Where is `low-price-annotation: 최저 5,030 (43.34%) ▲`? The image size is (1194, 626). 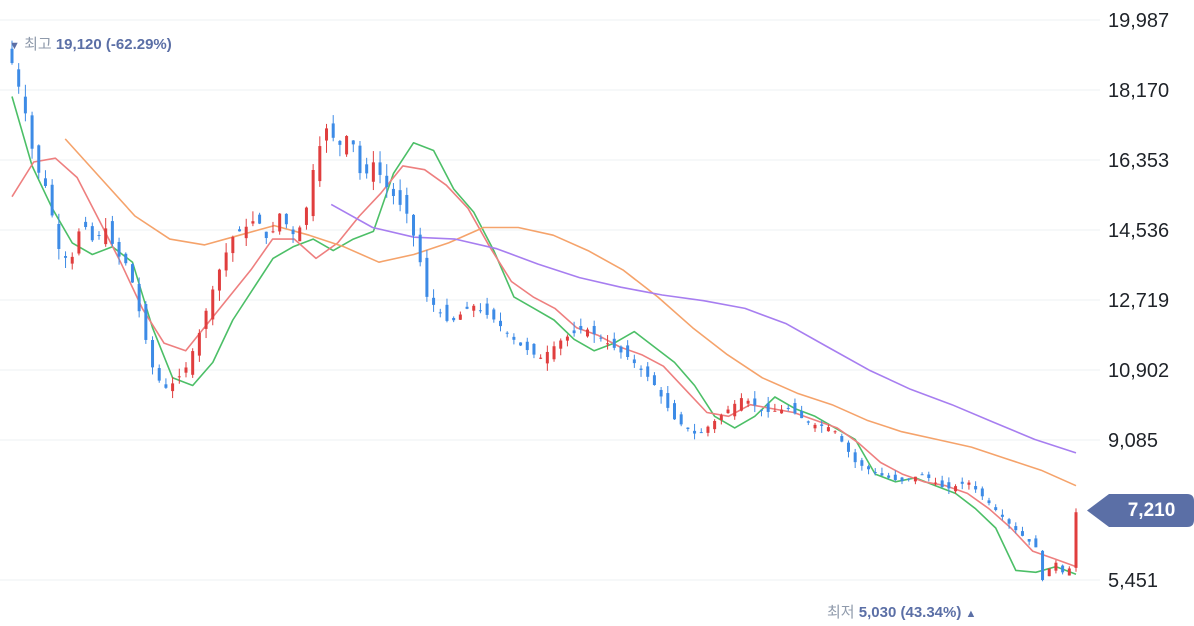 low-price-annotation: 최저 5,030 (43.34%) ▲ is located at coordinates (901, 611).